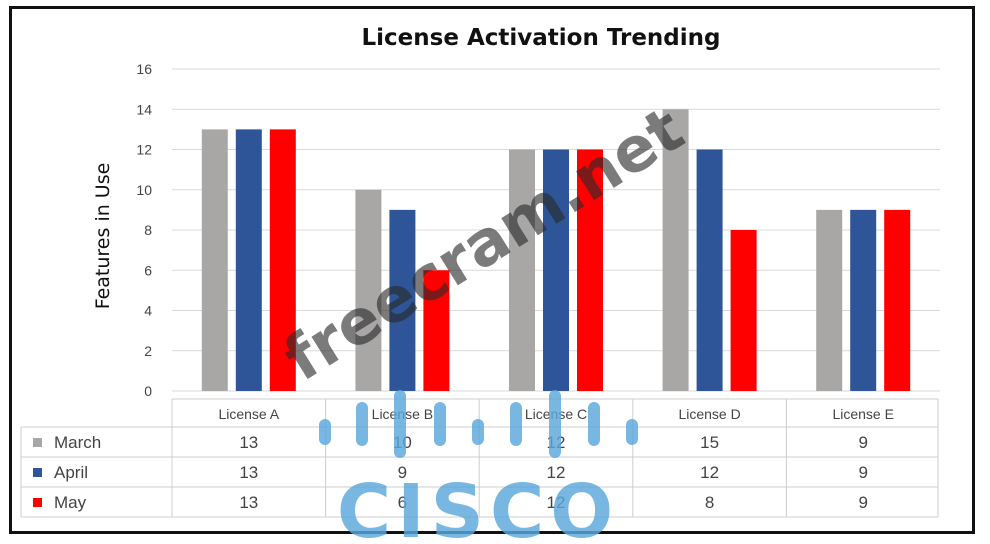 Image resolution: width=990 pixels, height=544 pixels. What do you see at coordinates (148, 311) in the screenshot?
I see `y-tick-label: 4` at bounding box center [148, 311].